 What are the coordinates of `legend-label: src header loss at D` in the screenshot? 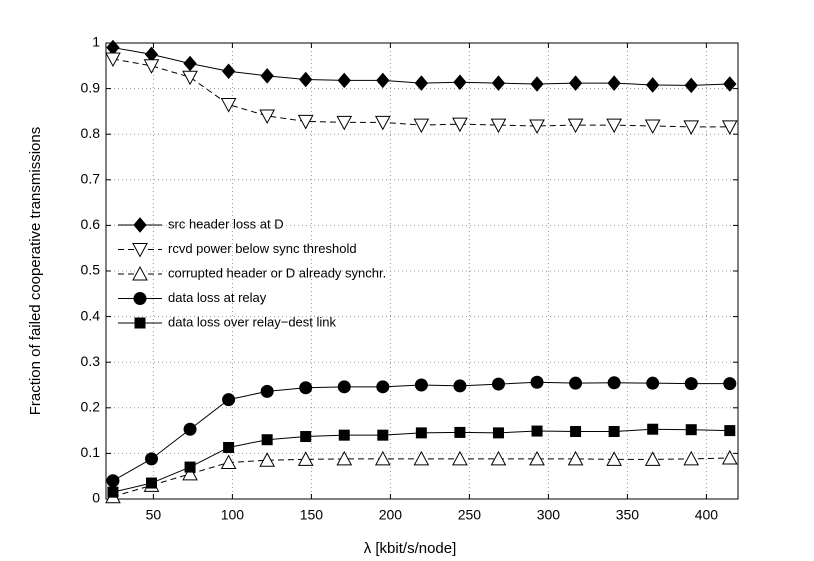 It's located at (226, 223).